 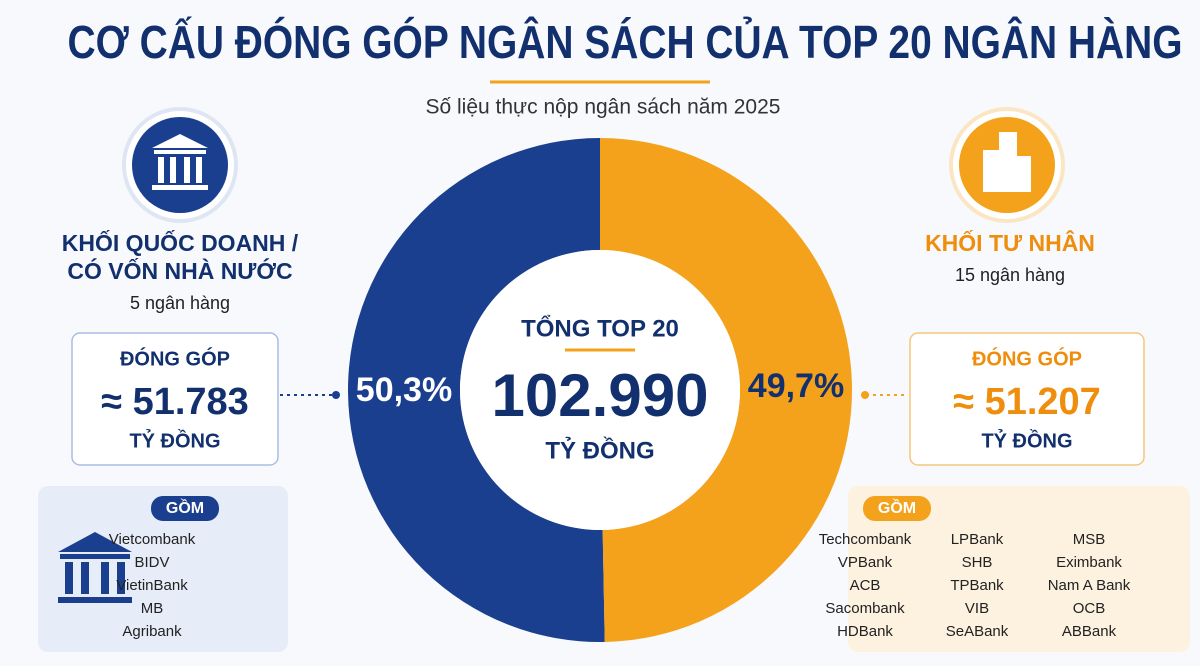 What do you see at coordinates (175, 402) in the screenshot?
I see `box-amount: ≈ 51.783` at bounding box center [175, 402].